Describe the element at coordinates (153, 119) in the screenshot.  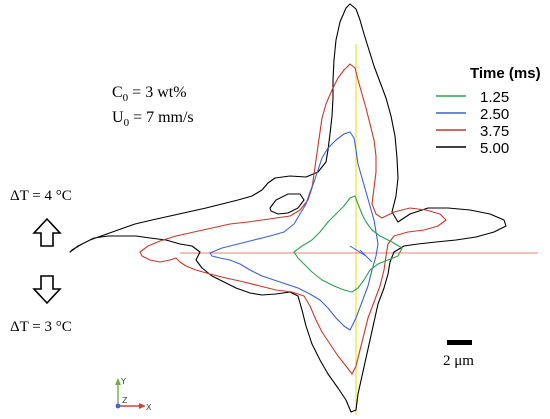
I see `velocity-label: U0 = 7 mm/s` at that location.